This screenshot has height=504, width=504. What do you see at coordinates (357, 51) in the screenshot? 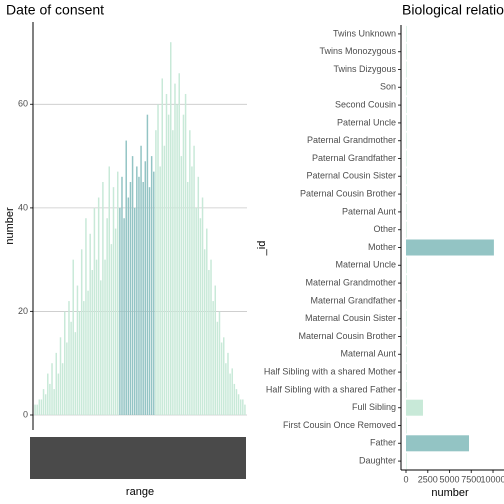
I see `y-tick-label: Twins Monozygous` at bounding box center [357, 51].